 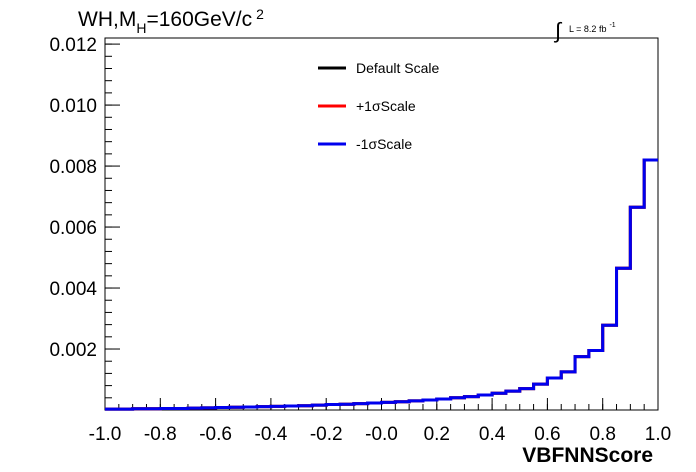 What do you see at coordinates (492, 434) in the screenshot?
I see `x-tick-label: 0.4` at bounding box center [492, 434].